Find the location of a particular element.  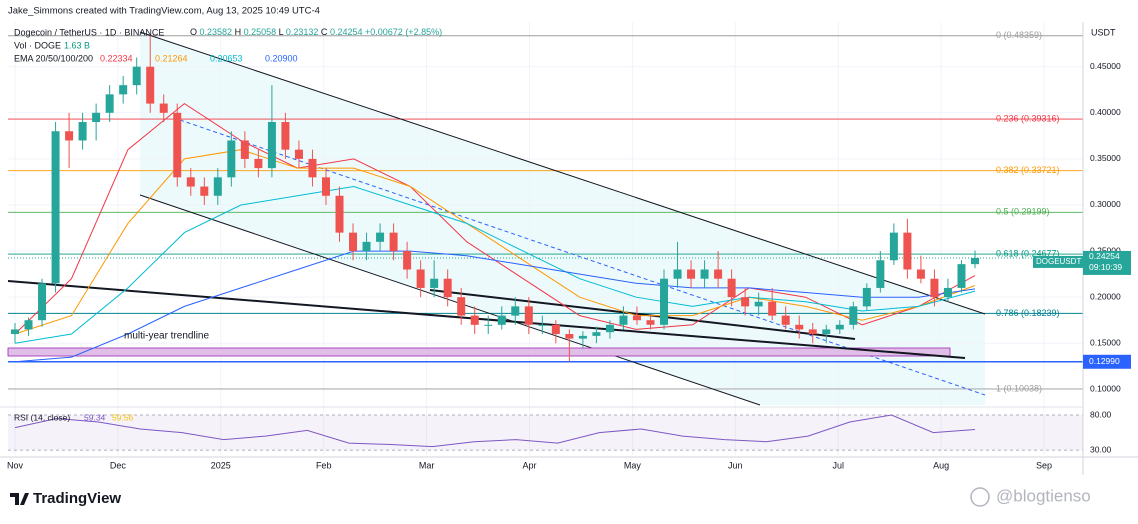

y-tick-label: 0.45000 is located at coordinates (1105, 66).